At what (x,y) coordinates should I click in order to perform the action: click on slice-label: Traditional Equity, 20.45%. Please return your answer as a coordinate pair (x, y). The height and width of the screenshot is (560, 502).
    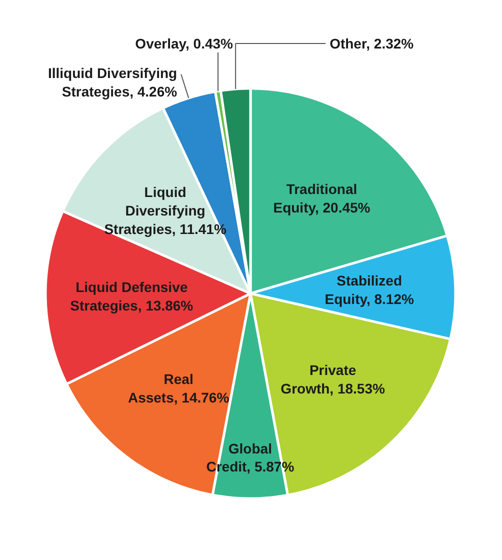
    Looking at the image, I should click on (322, 198).